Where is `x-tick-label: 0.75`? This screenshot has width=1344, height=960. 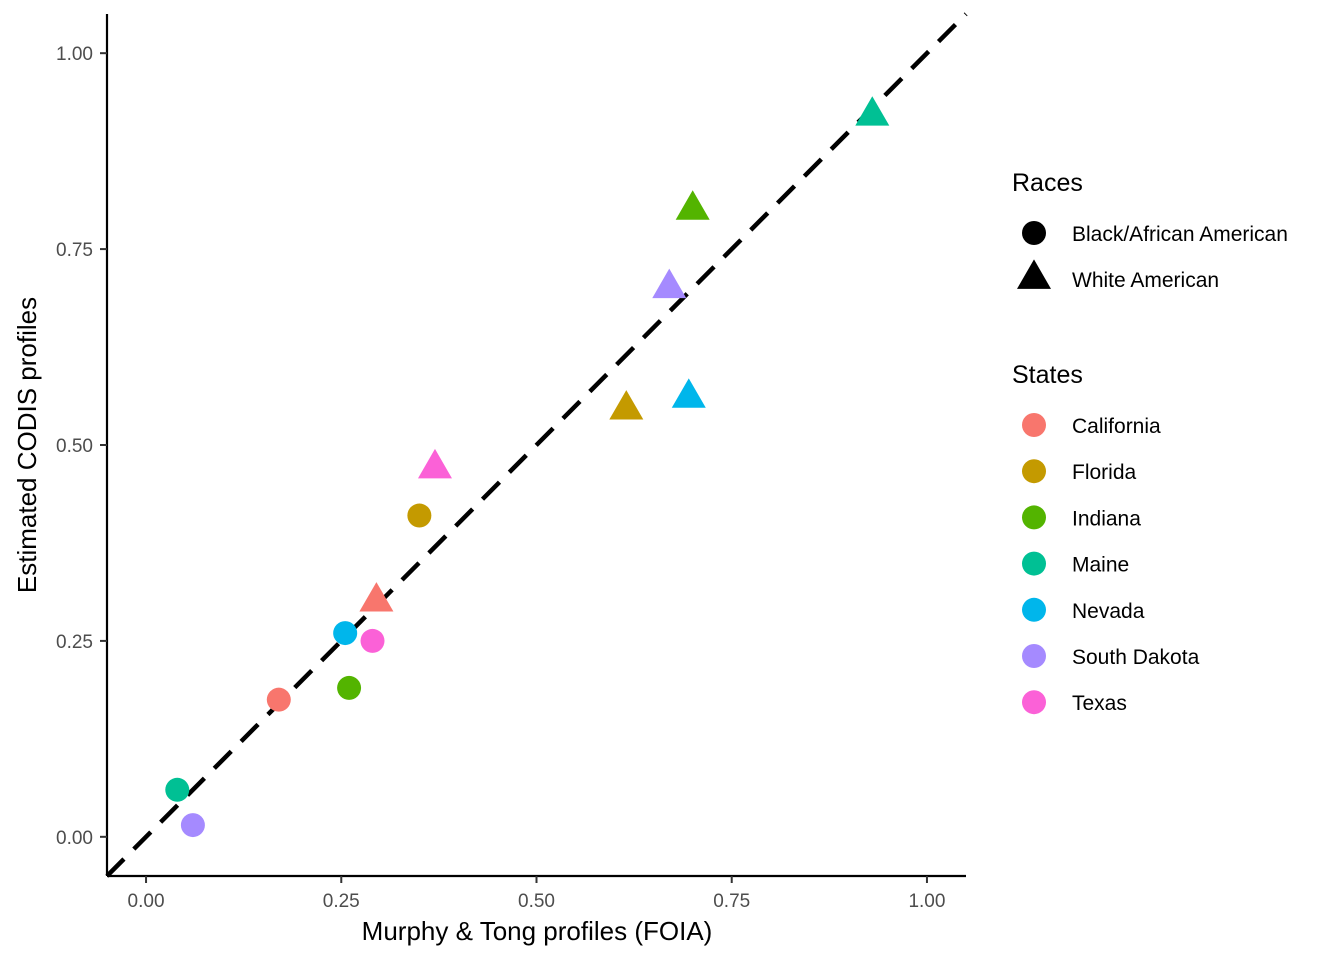 x-tick-label: 0.75 is located at coordinates (731, 901).